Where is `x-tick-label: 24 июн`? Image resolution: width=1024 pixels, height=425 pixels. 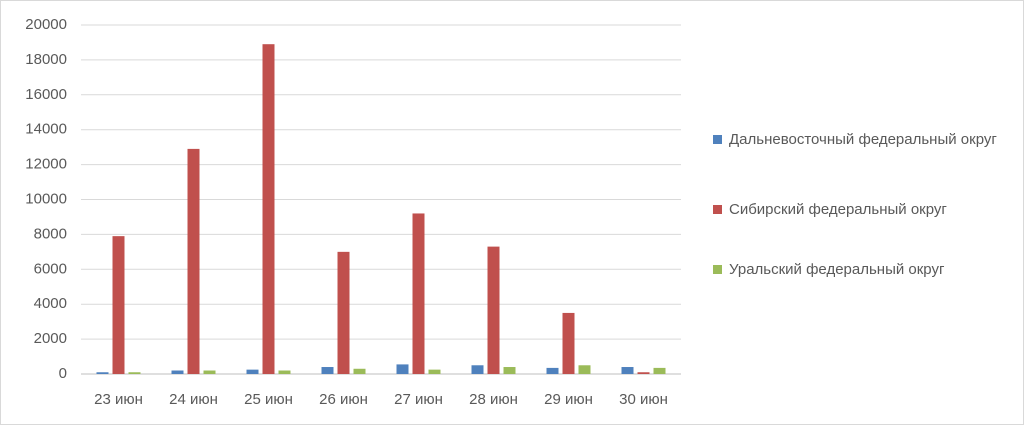
x-tick-label: 24 июн is located at coordinates (193, 399).